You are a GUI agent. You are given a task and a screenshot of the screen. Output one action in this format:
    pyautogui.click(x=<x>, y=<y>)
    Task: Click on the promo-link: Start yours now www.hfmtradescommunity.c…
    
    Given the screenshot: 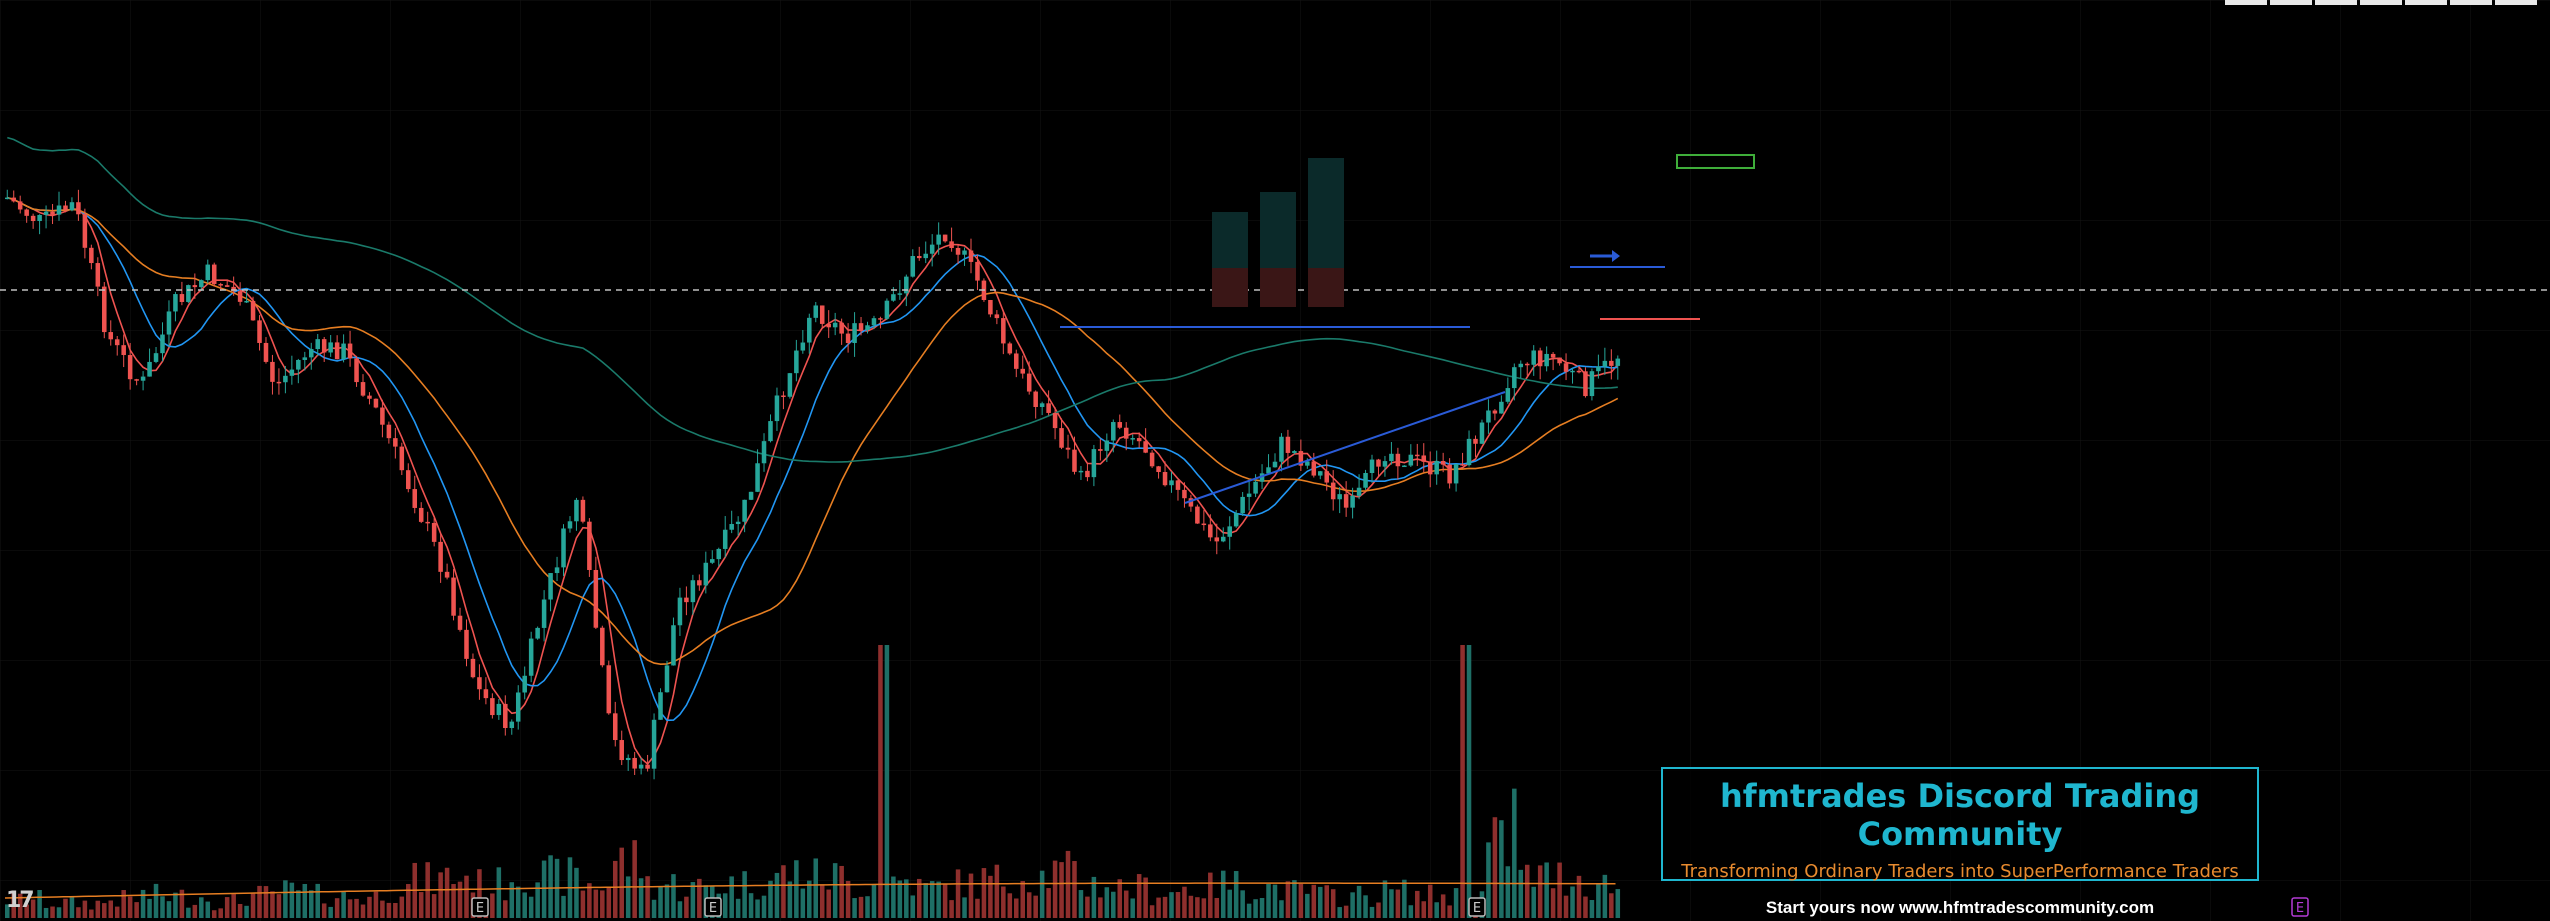 What is the action you would take?
    pyautogui.click(x=1960, y=907)
    